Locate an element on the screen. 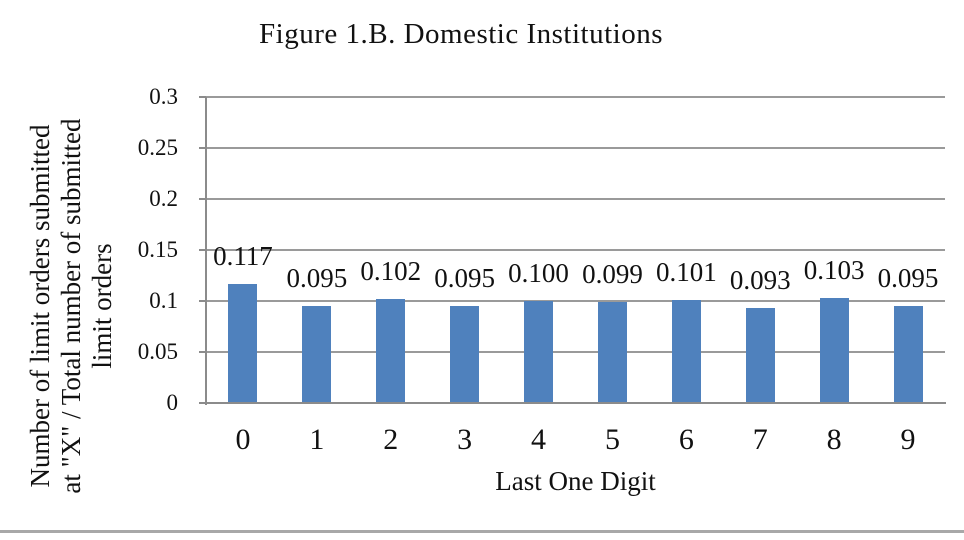  x-tick-label: 7 is located at coordinates (760, 439).